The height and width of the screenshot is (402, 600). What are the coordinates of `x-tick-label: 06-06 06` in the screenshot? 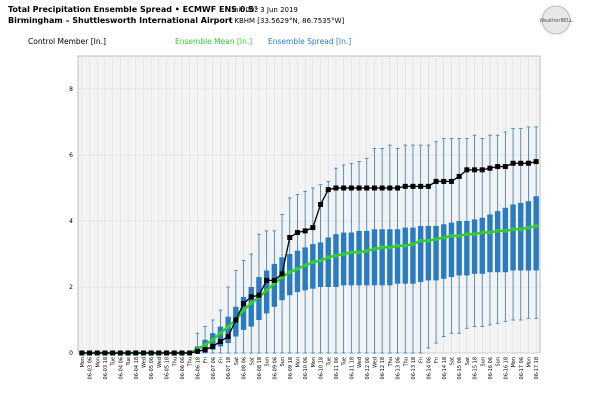 It's located at (183, 368).